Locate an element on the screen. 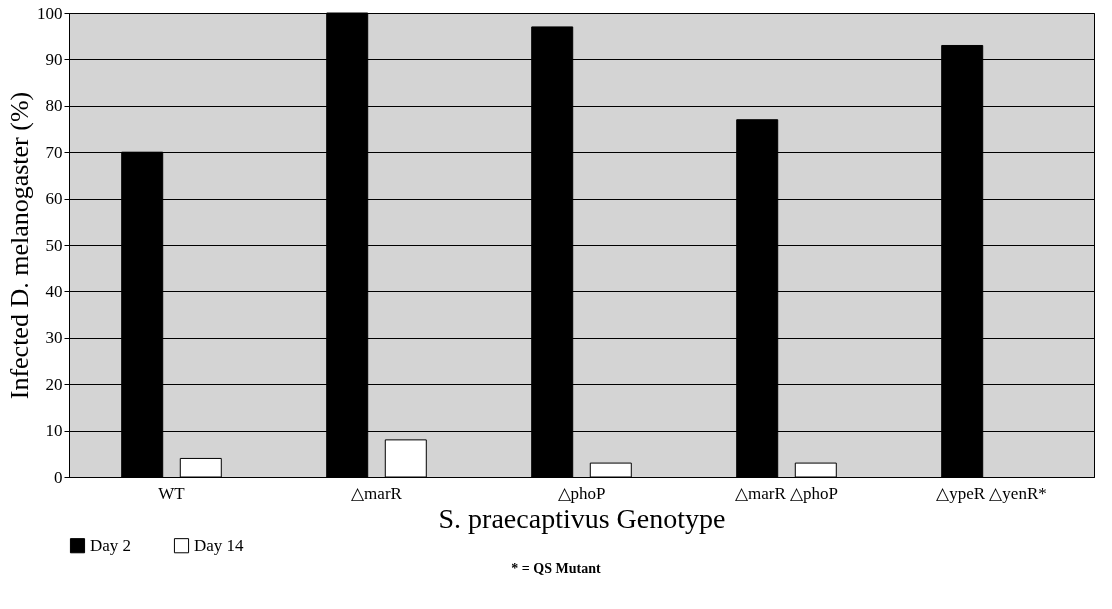  x-tick-label: △ypeR △yenR* is located at coordinates (991, 493).